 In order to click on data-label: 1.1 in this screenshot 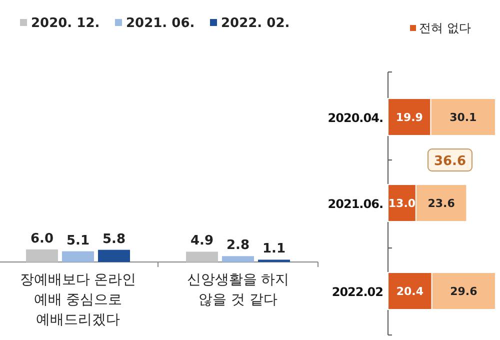, I will do `click(274, 249)`.